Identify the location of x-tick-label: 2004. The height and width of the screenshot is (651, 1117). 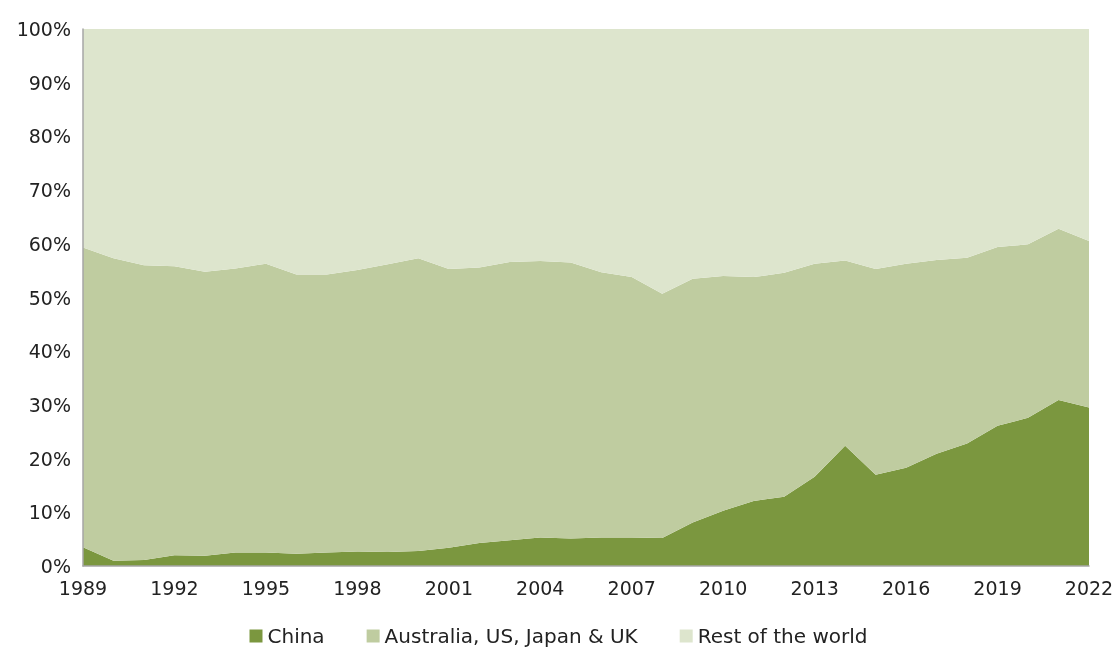
(540, 587).